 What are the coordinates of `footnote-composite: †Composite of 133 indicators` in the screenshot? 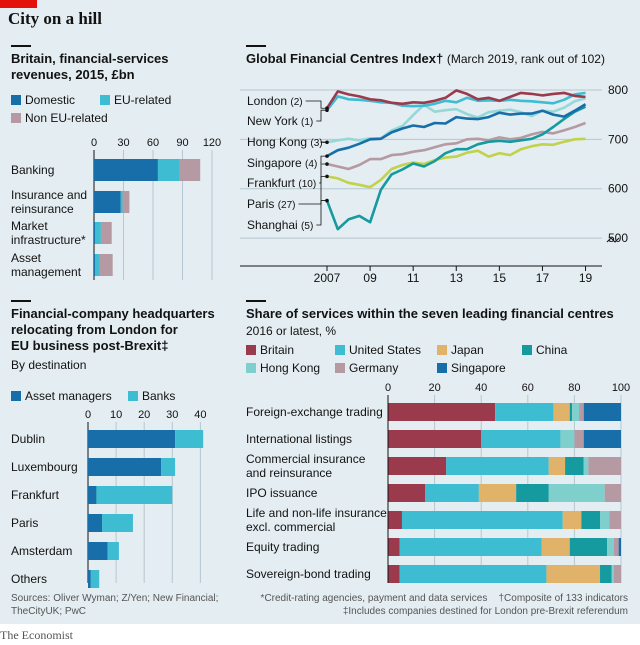 It's located at (563, 598).